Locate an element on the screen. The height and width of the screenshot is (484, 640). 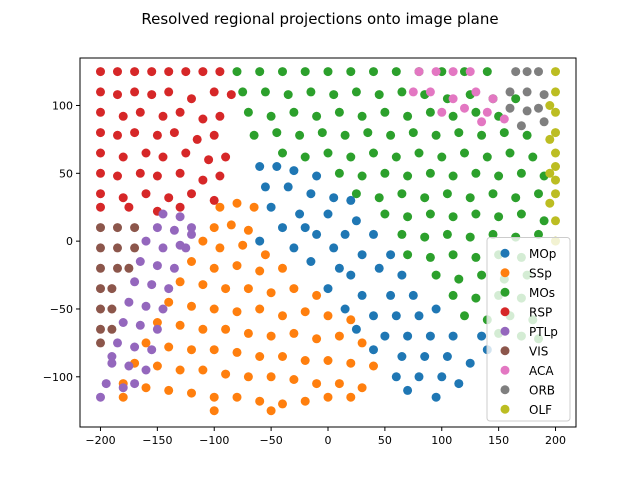
legend-item-vis: VIS is located at coordinates (524, 351).